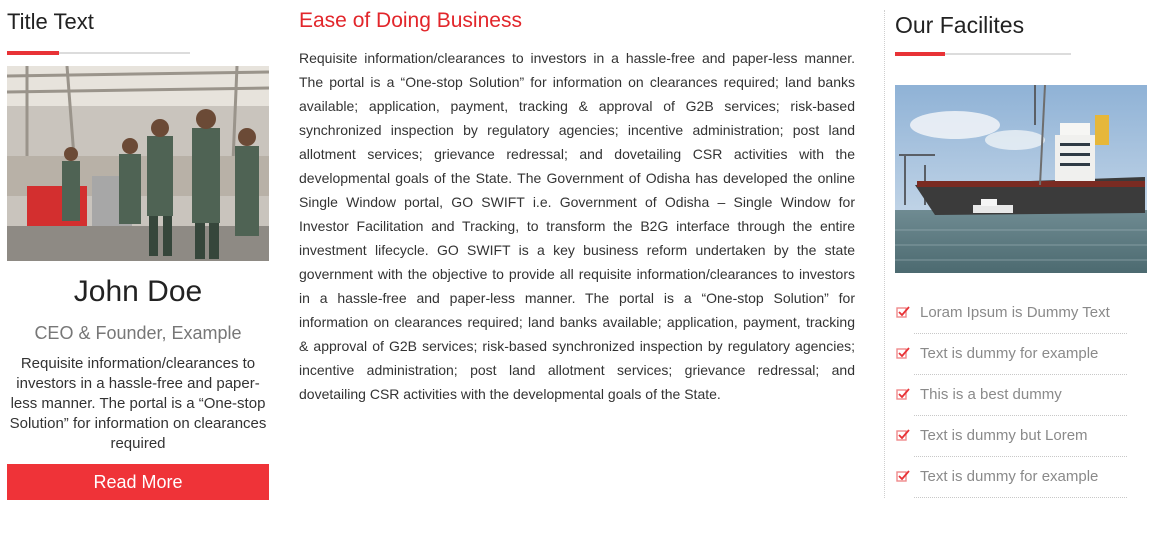 This screenshot has width=1154, height=535. What do you see at coordinates (410, 20) in the screenshot?
I see `section-heading: Ease of Doing Business` at bounding box center [410, 20].